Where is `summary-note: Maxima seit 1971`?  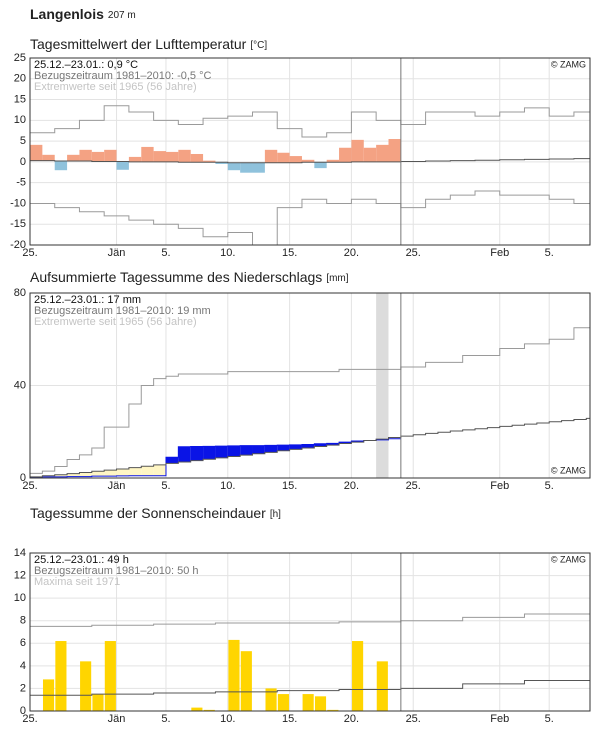 summary-note: Maxima seit 1971 is located at coordinates (77, 582).